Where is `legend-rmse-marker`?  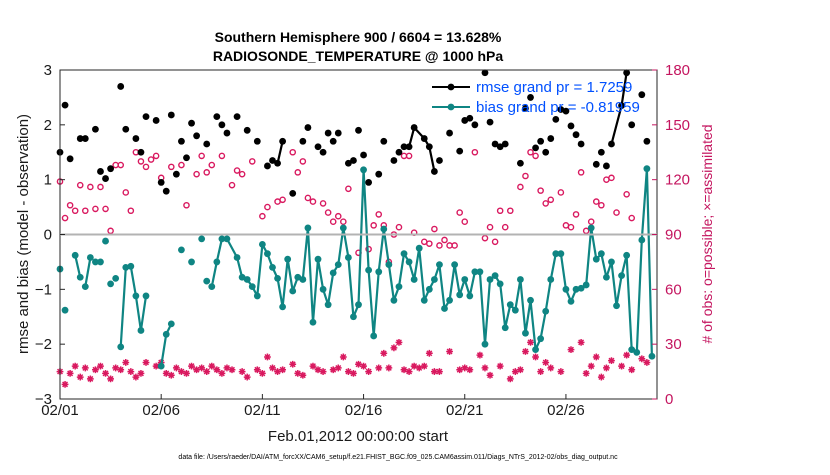
legend-rmse-marker is located at coordinates (451, 87).